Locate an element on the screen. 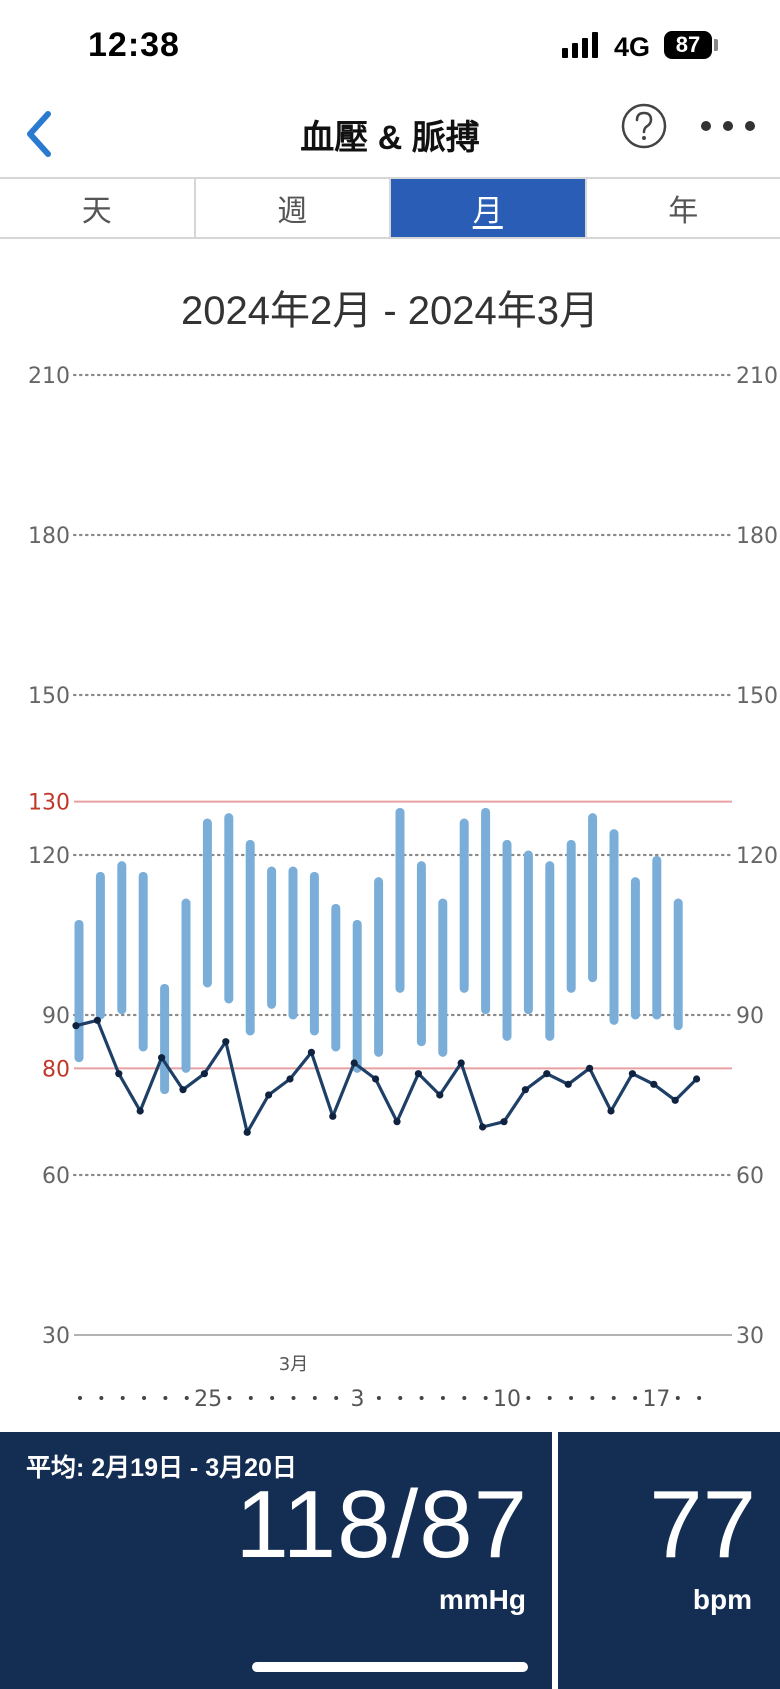 The width and height of the screenshot is (780, 1689). tab-week: 週 is located at coordinates (293, 208).